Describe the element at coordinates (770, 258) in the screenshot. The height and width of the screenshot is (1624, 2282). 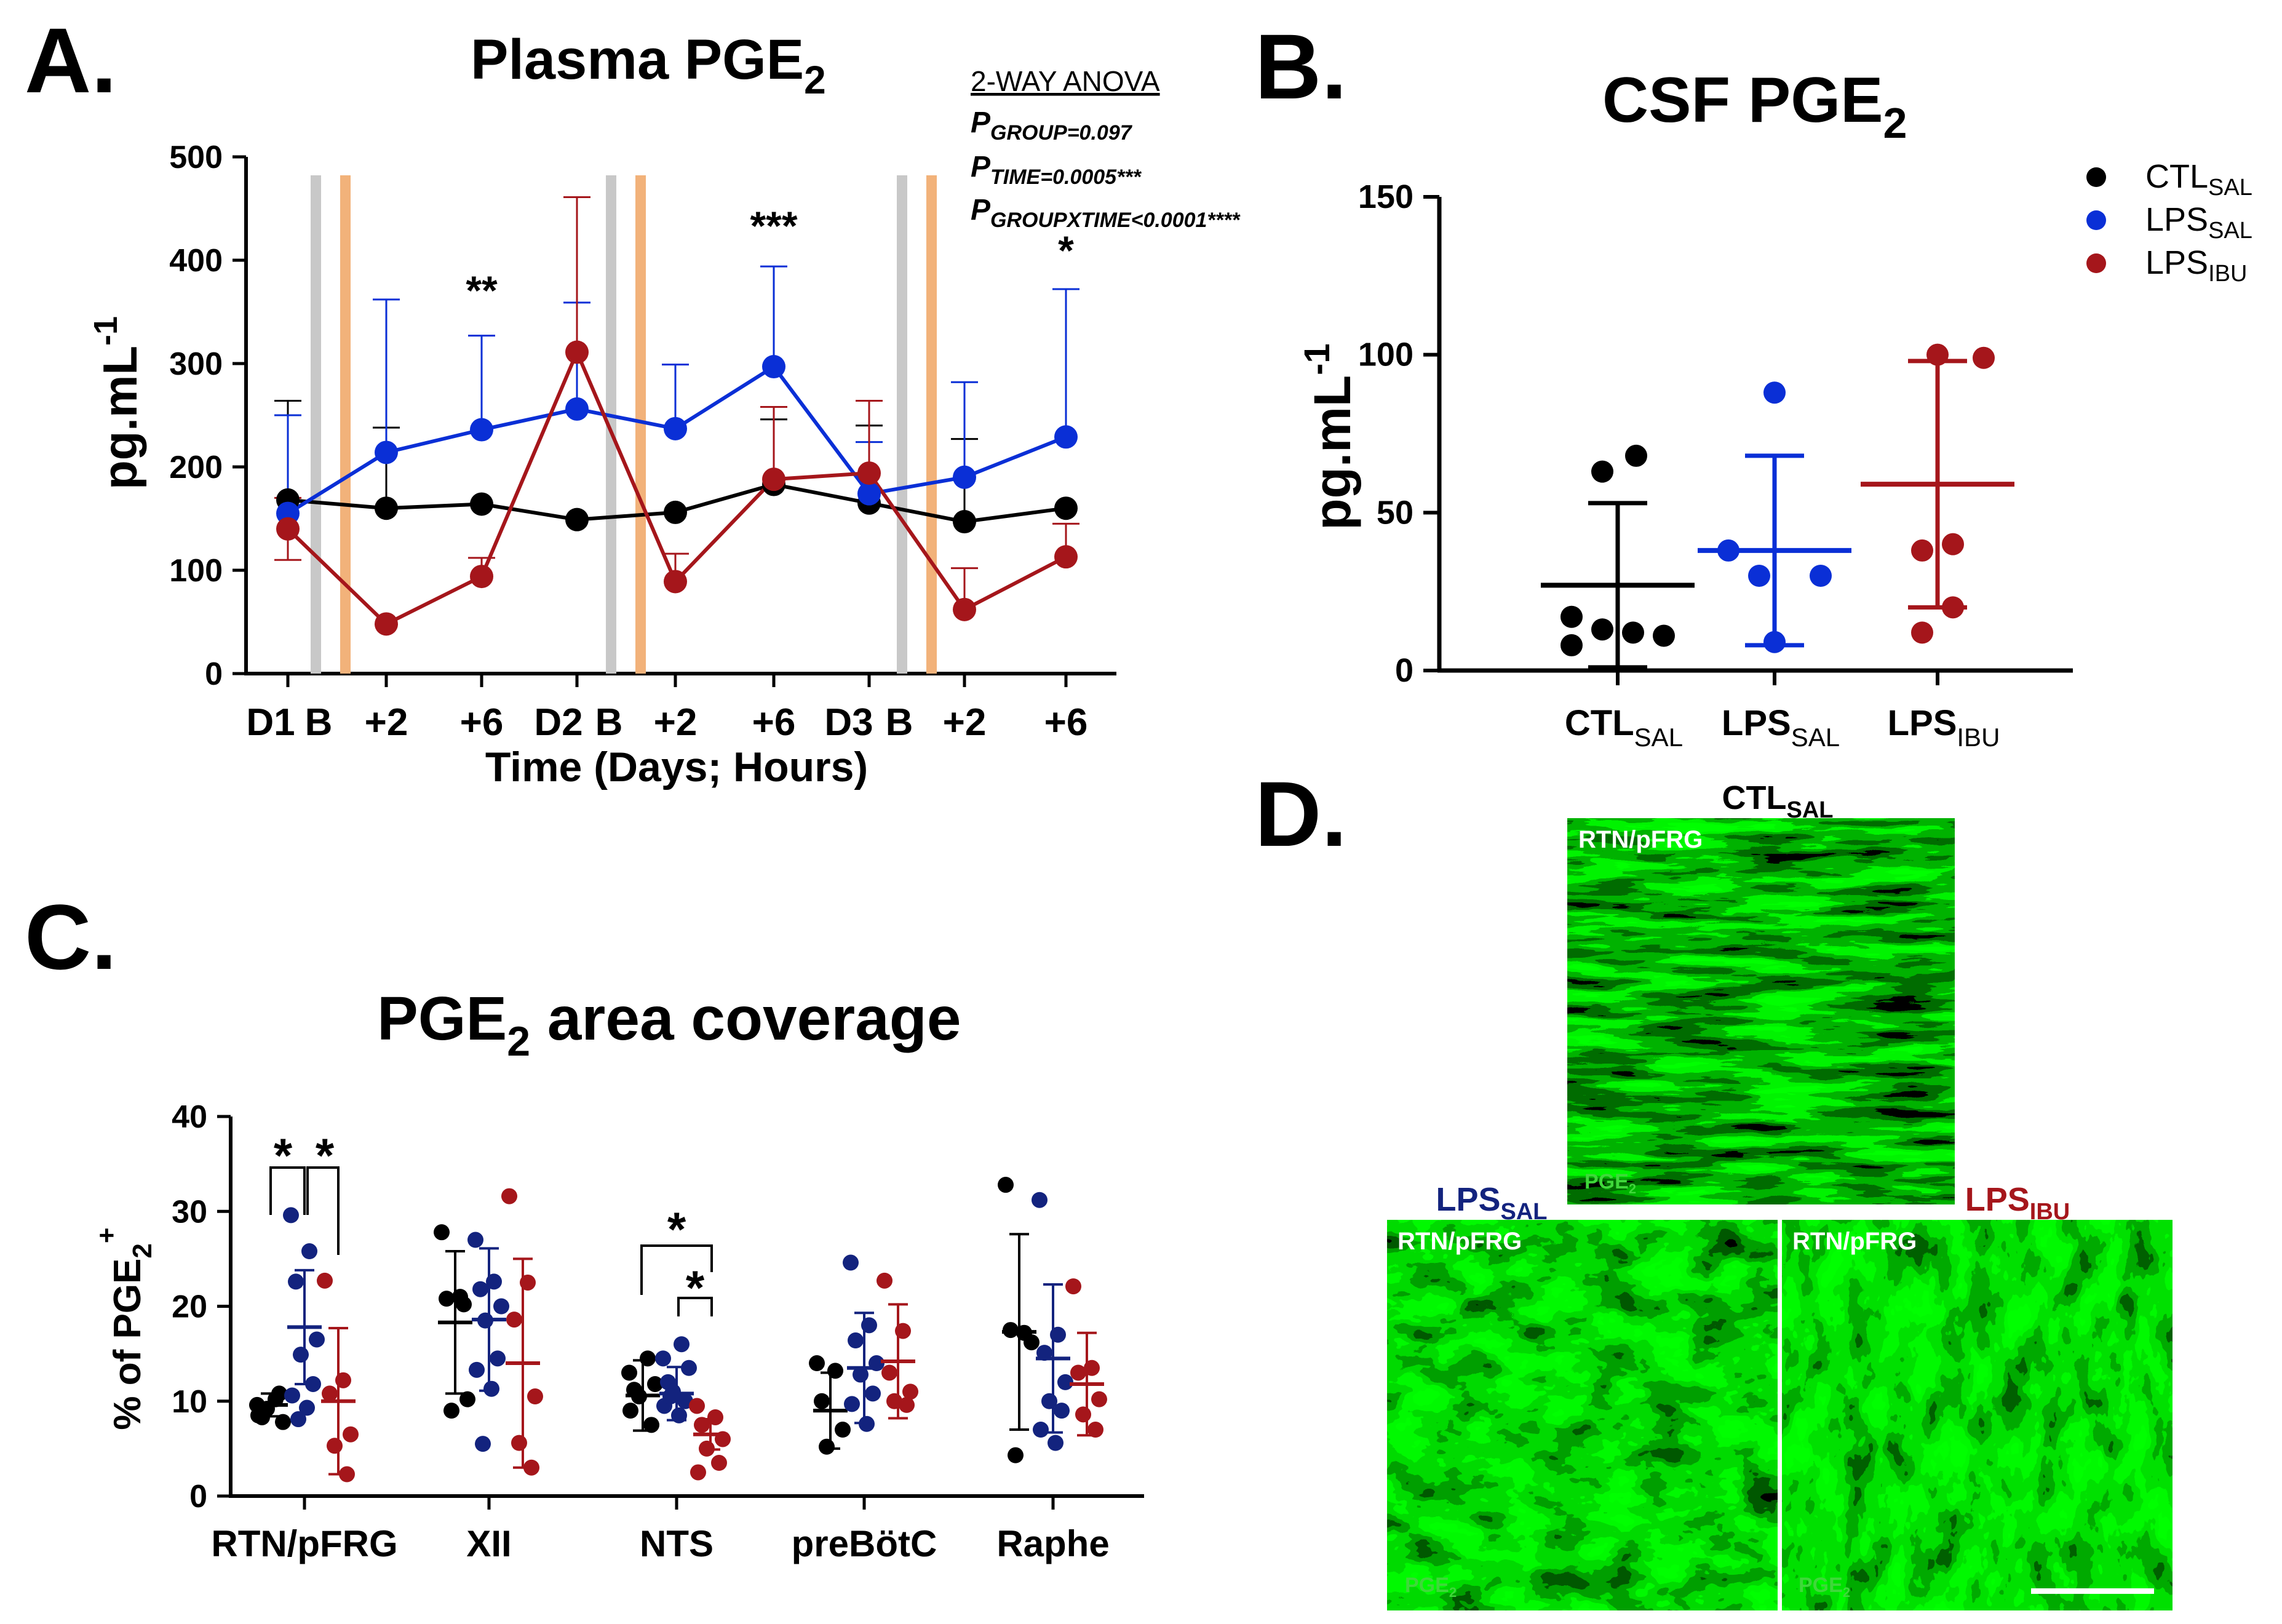
I see `panel-a-significance: ** *** *` at that location.